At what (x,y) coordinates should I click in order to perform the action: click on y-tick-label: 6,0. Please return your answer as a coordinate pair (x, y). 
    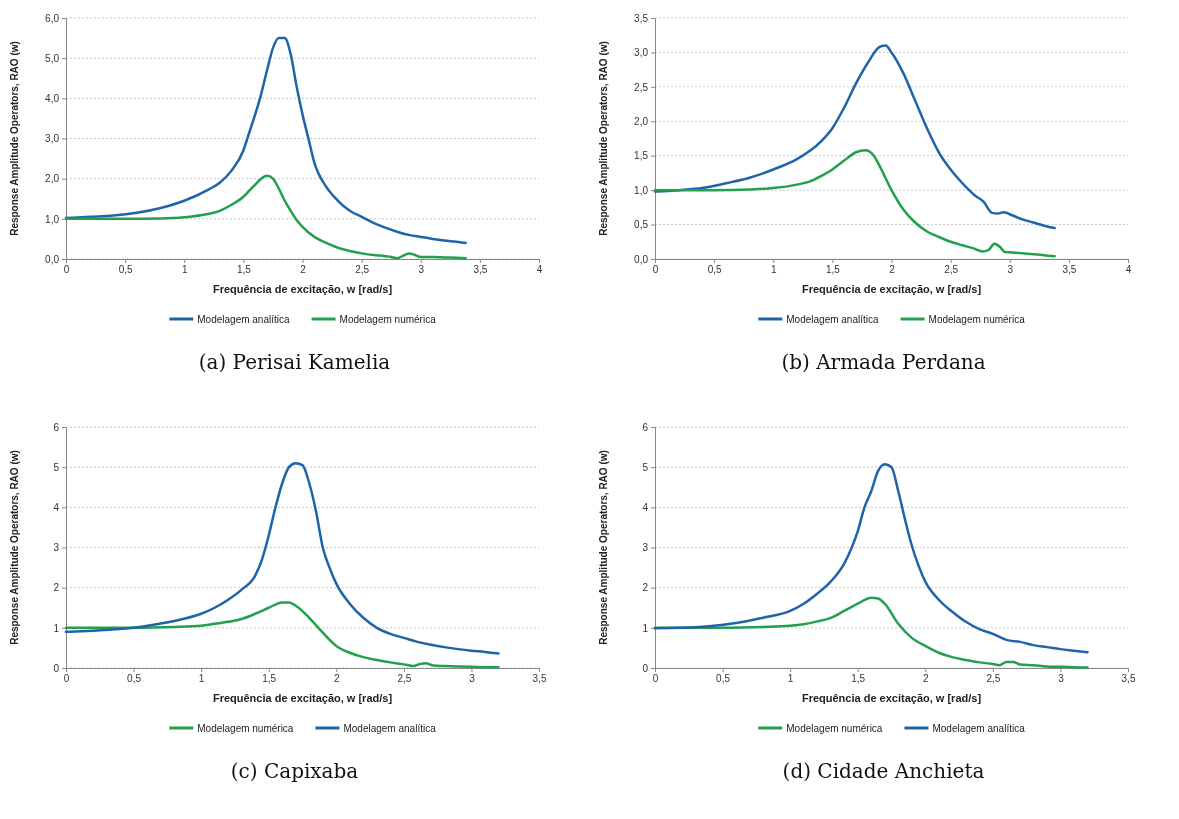
    Looking at the image, I should click on (52, 18).